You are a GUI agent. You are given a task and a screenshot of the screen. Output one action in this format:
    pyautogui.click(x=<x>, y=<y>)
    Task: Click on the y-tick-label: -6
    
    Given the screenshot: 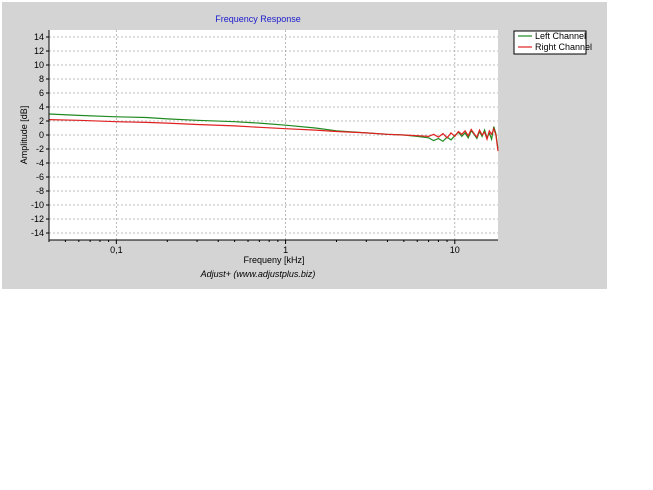 What is the action you would take?
    pyautogui.click(x=40, y=177)
    